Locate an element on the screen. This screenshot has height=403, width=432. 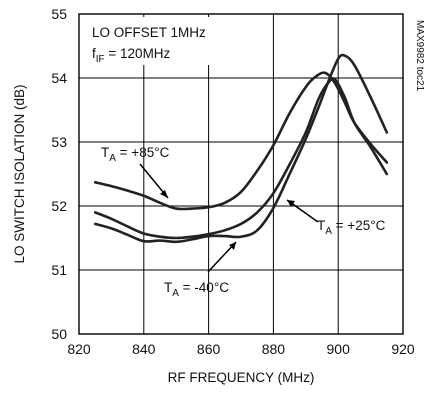
x-tick-label-900: 900 is located at coordinates (339, 349).